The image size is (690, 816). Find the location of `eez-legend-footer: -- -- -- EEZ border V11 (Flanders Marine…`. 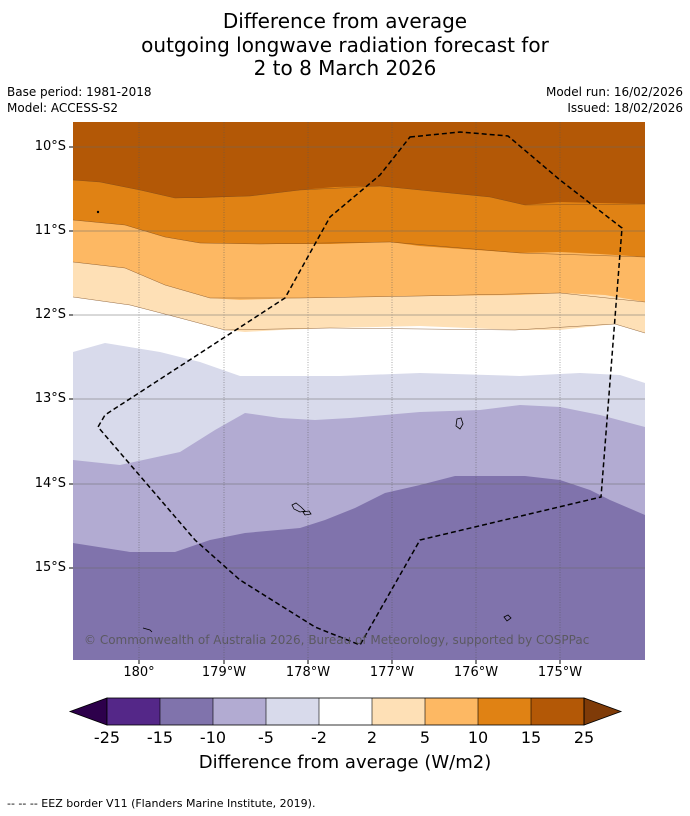

eez-legend-footer: -- -- -- EEZ border V11 (Flanders Marine… is located at coordinates (161, 803).